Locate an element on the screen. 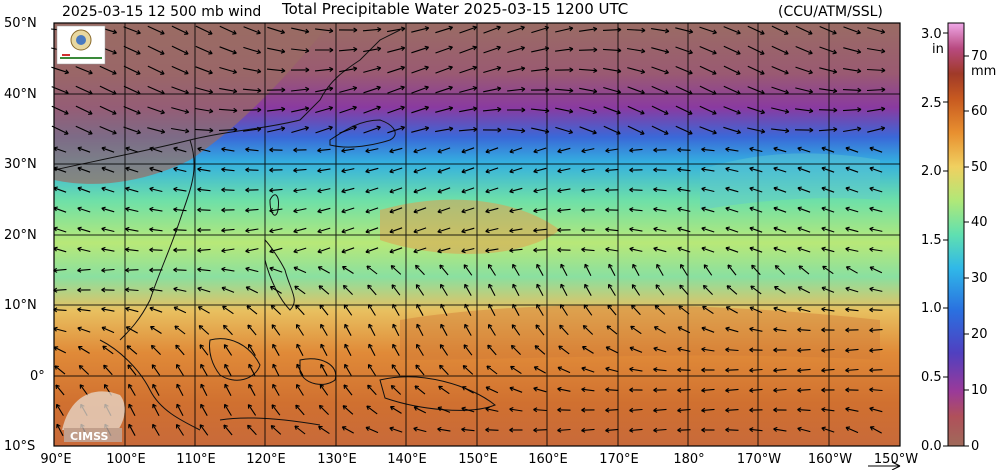 Image resolution: width=1000 pixels, height=470 pixels. ssec-lab-logo is located at coordinates (81, 45).